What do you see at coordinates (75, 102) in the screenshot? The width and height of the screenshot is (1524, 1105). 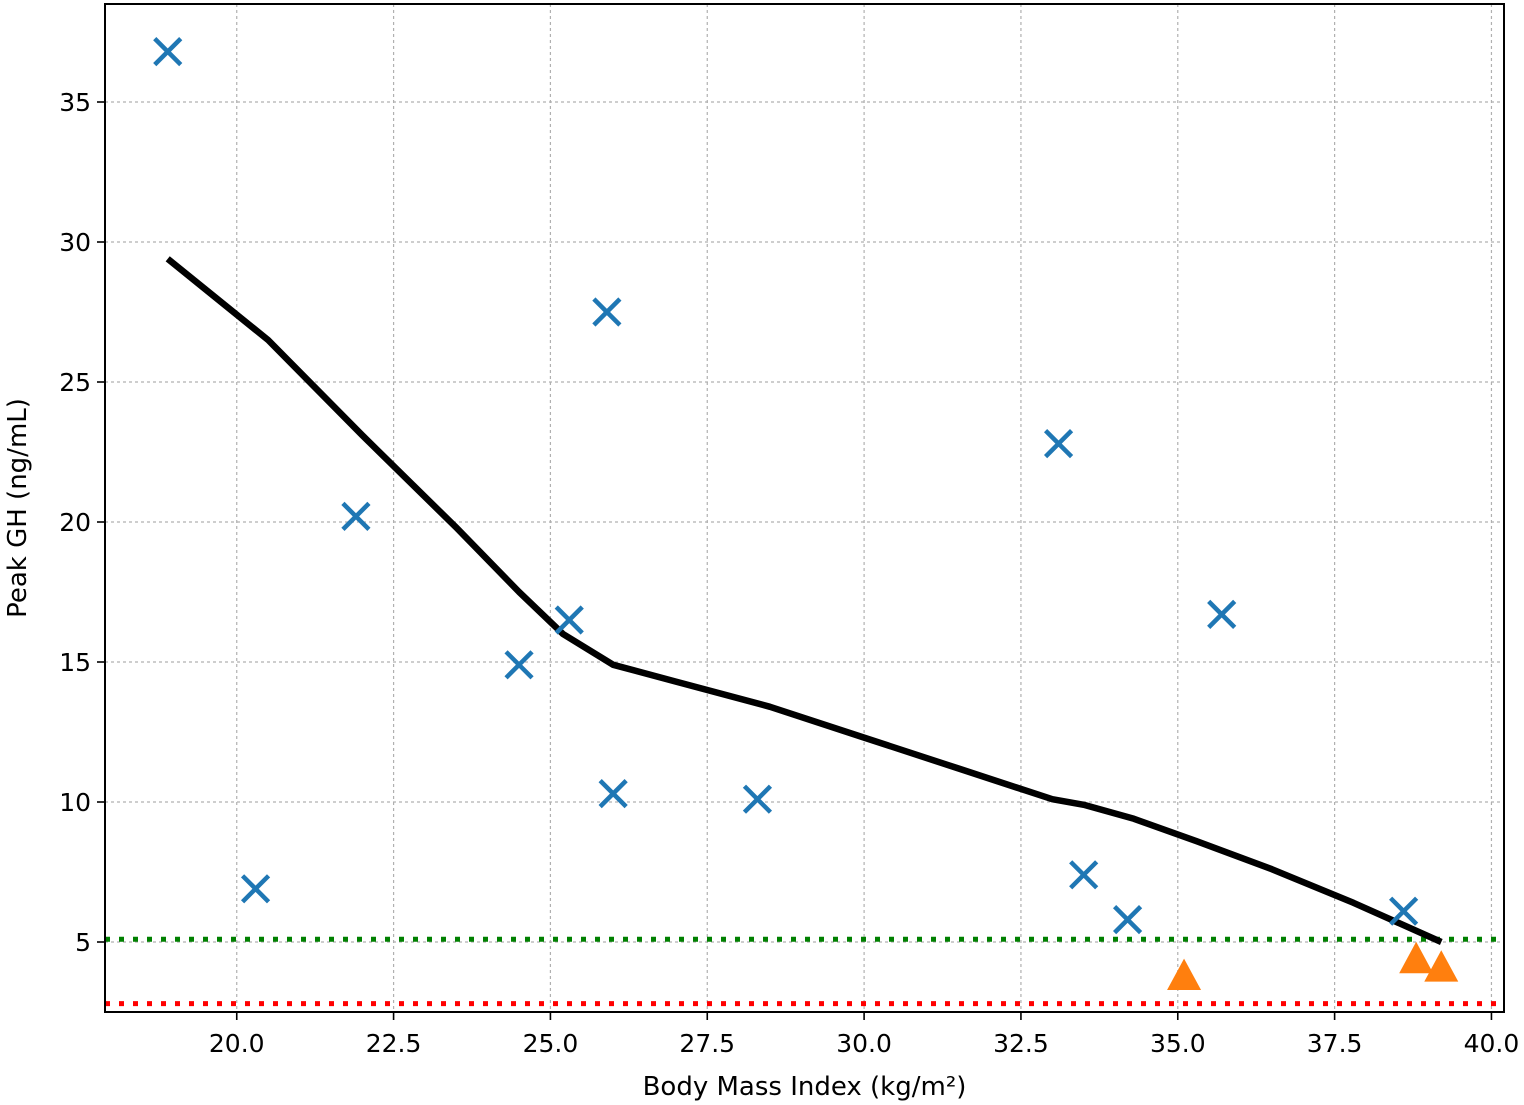 I see `y-tick-label: 35` at bounding box center [75, 102].